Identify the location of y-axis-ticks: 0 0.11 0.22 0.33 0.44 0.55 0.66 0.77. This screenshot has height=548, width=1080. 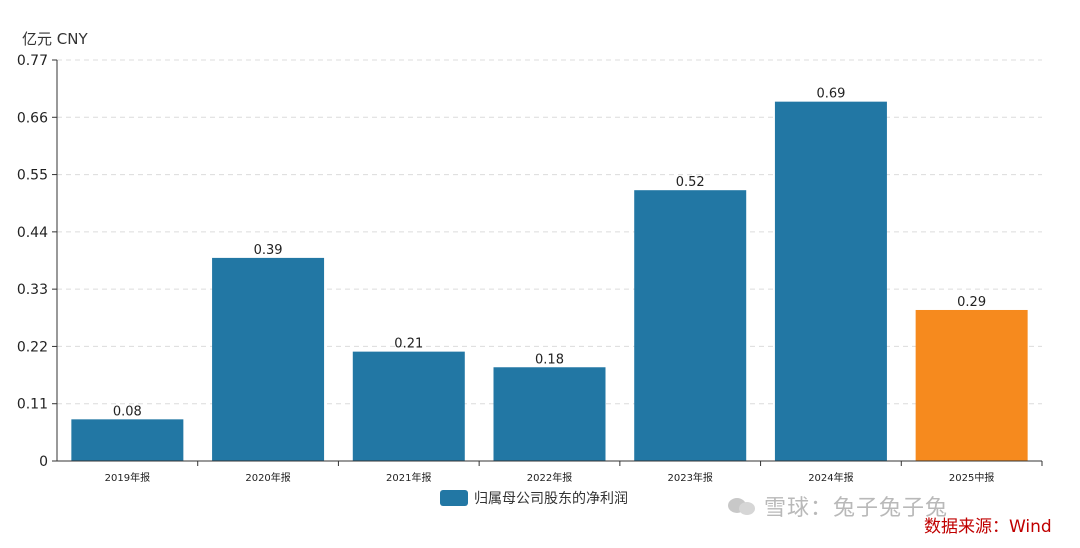
(37, 261).